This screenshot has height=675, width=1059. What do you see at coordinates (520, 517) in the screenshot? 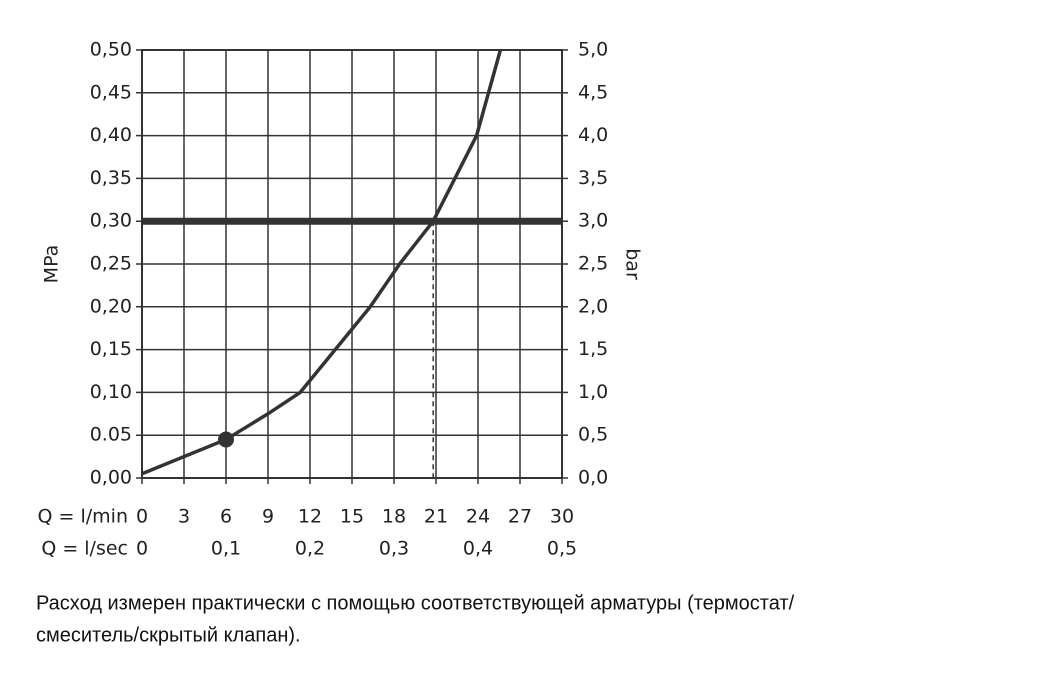
I see `x-tick-label: 27` at bounding box center [520, 517].